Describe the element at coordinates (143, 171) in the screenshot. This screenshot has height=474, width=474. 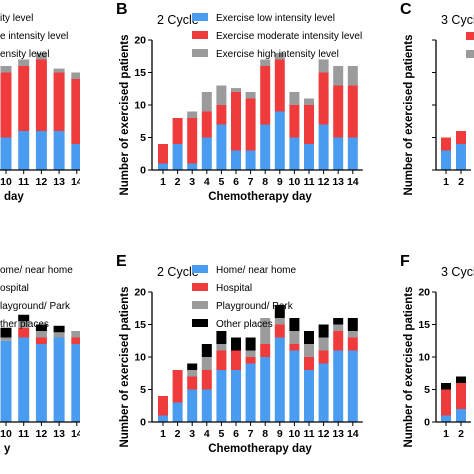
I see `y-tick-label-b-0: 0` at that location.